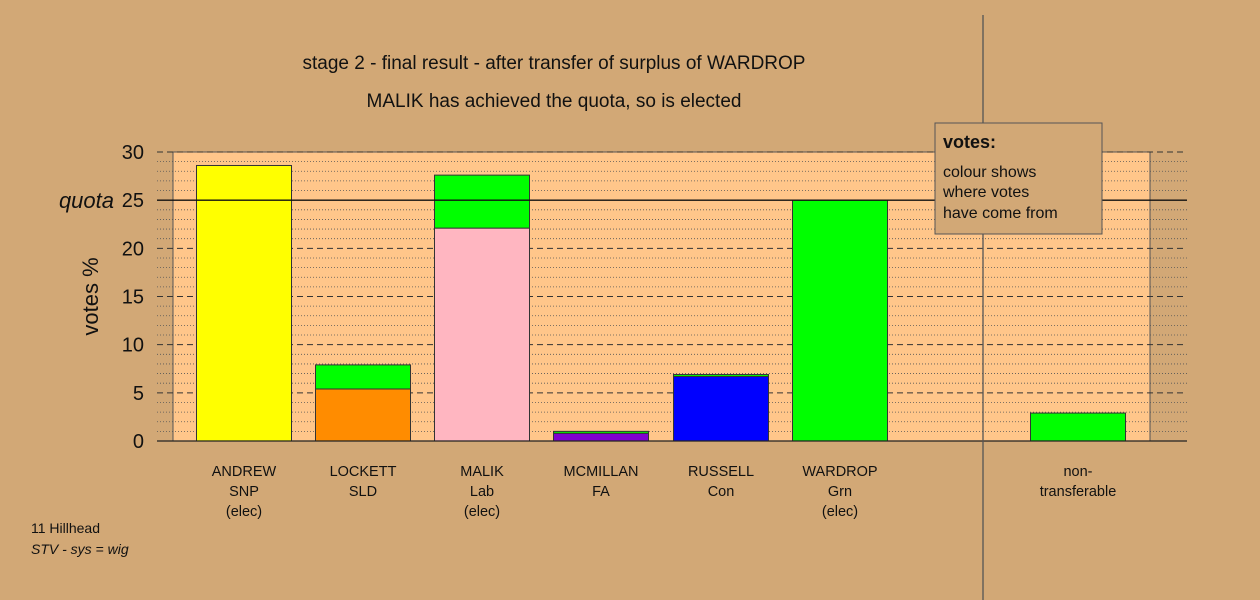  What do you see at coordinates (989, 172) in the screenshot?
I see `legend-line: colour shows` at bounding box center [989, 172].